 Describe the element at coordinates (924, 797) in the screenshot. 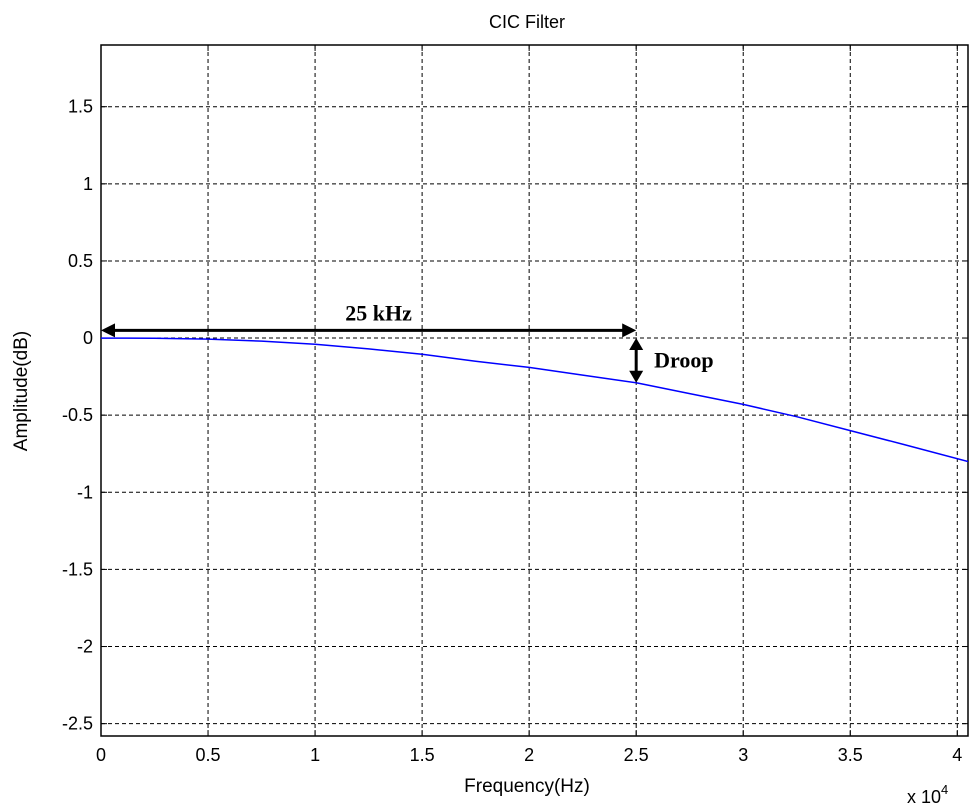

I see `x-multiplier-base: x 10` at that location.